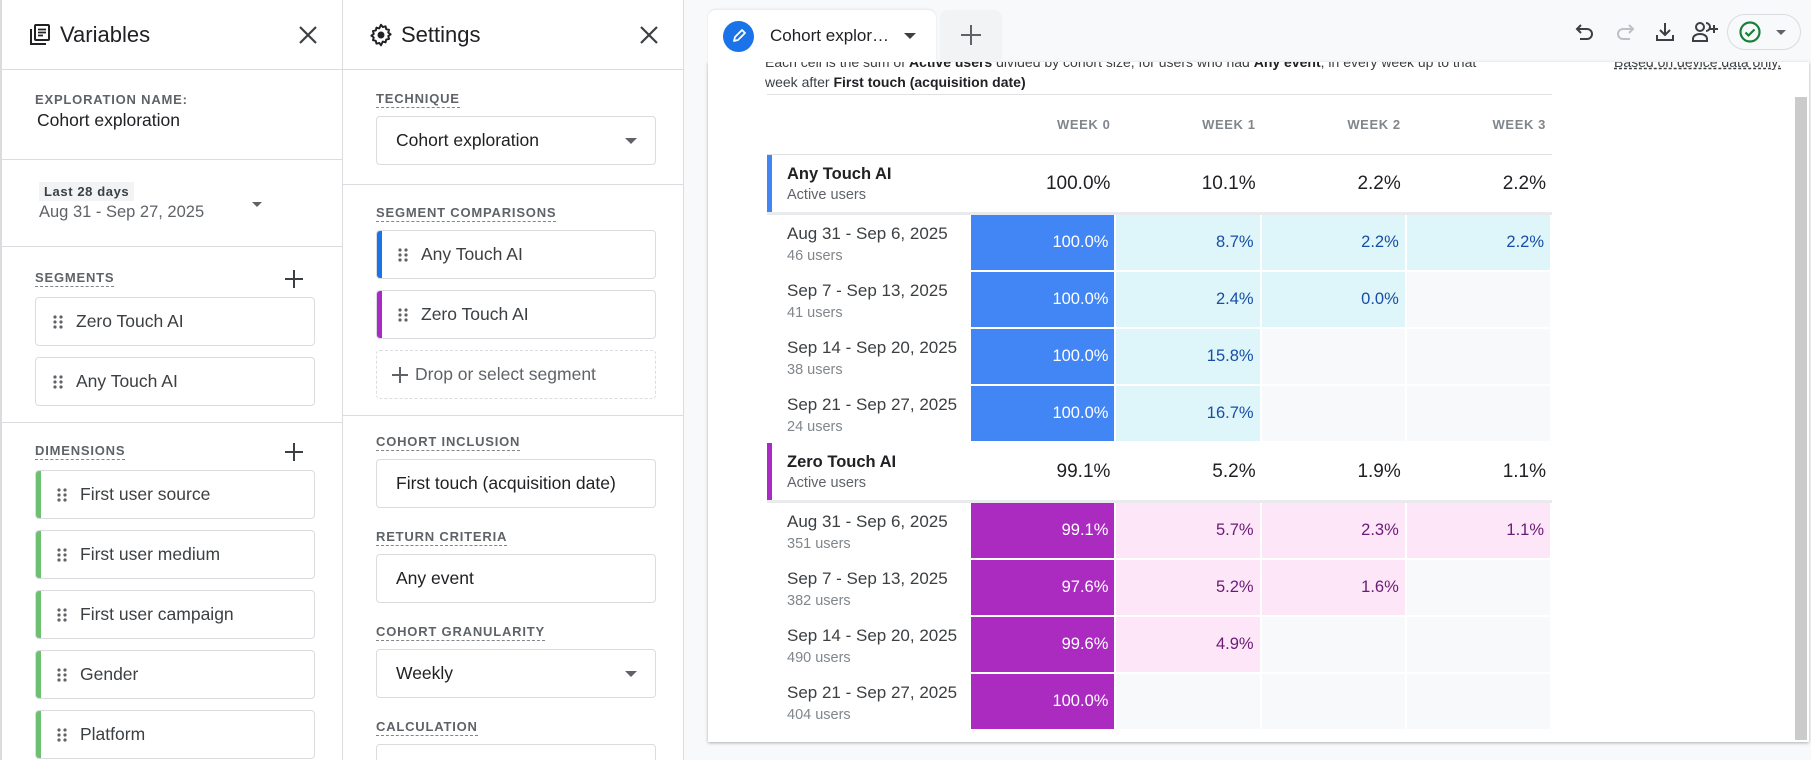  Describe the element at coordinates (815, 255) in the screenshot. I see `cohort-user-count: 46 users` at that location.